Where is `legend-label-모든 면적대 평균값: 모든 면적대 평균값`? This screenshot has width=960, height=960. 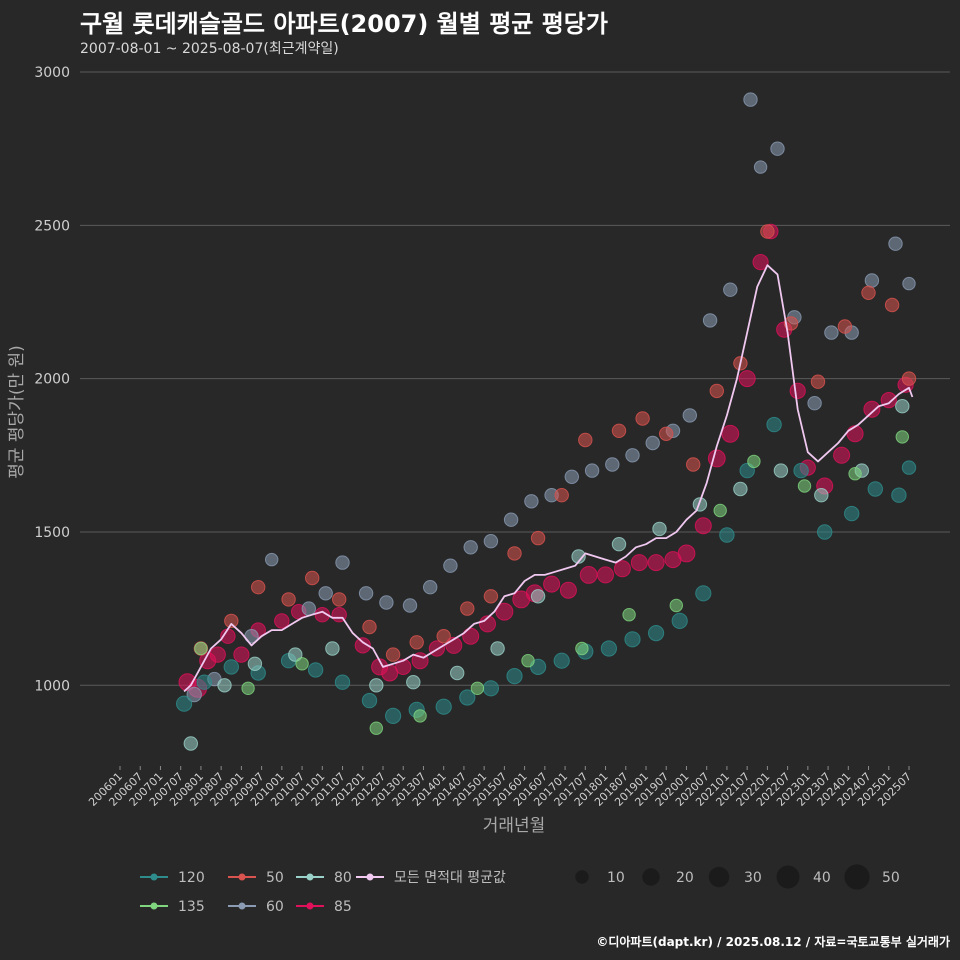 legend-label-모든 면적대 평균값: 모든 면적대 평균값 is located at coordinates (450, 878).